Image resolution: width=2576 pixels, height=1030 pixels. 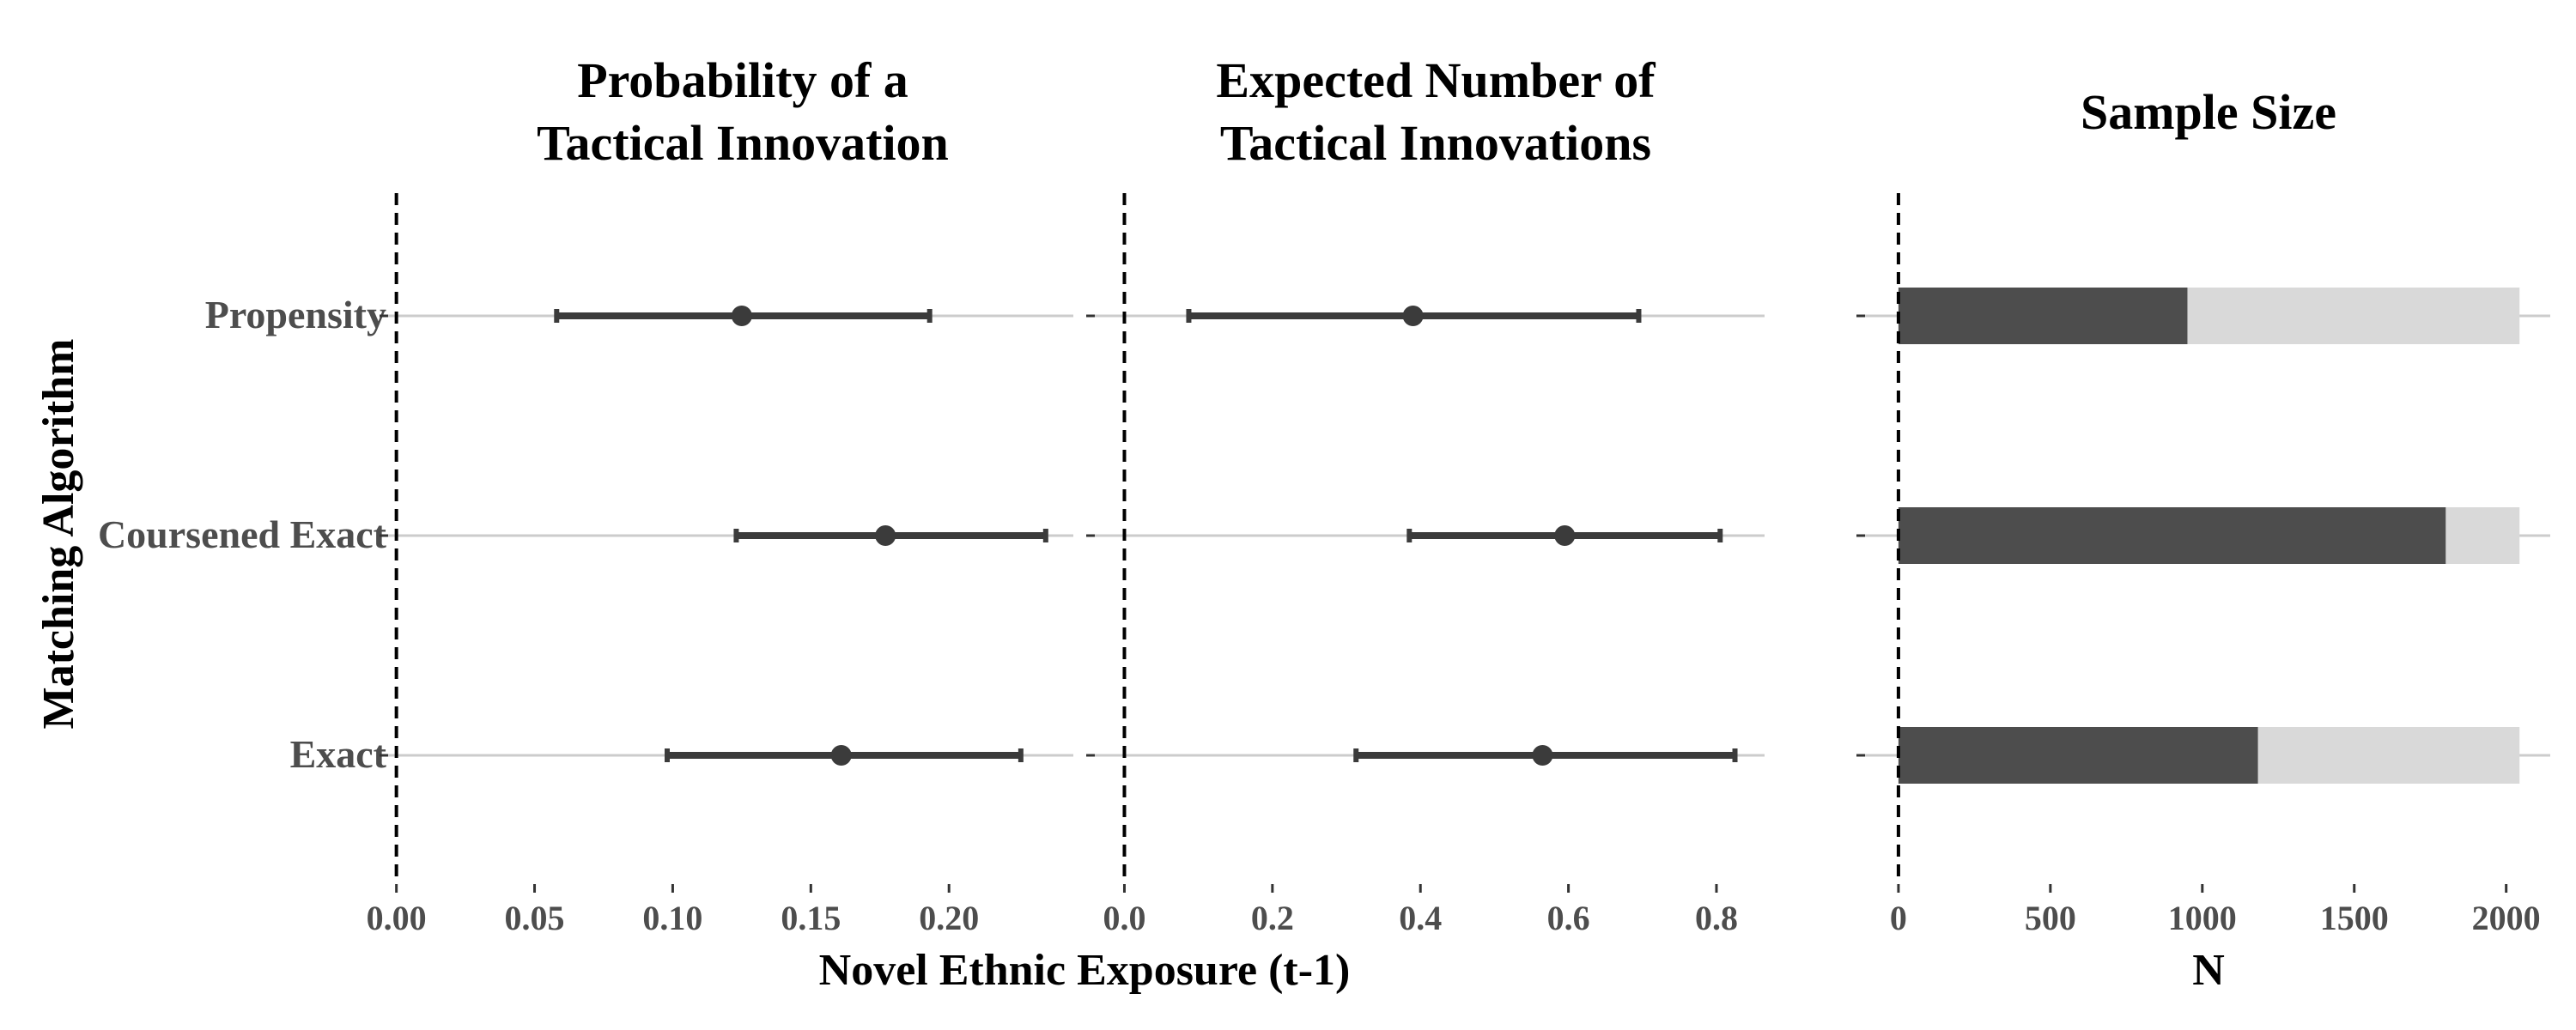 I want to click on x-tick-label: 0.20, so click(x=949, y=918).